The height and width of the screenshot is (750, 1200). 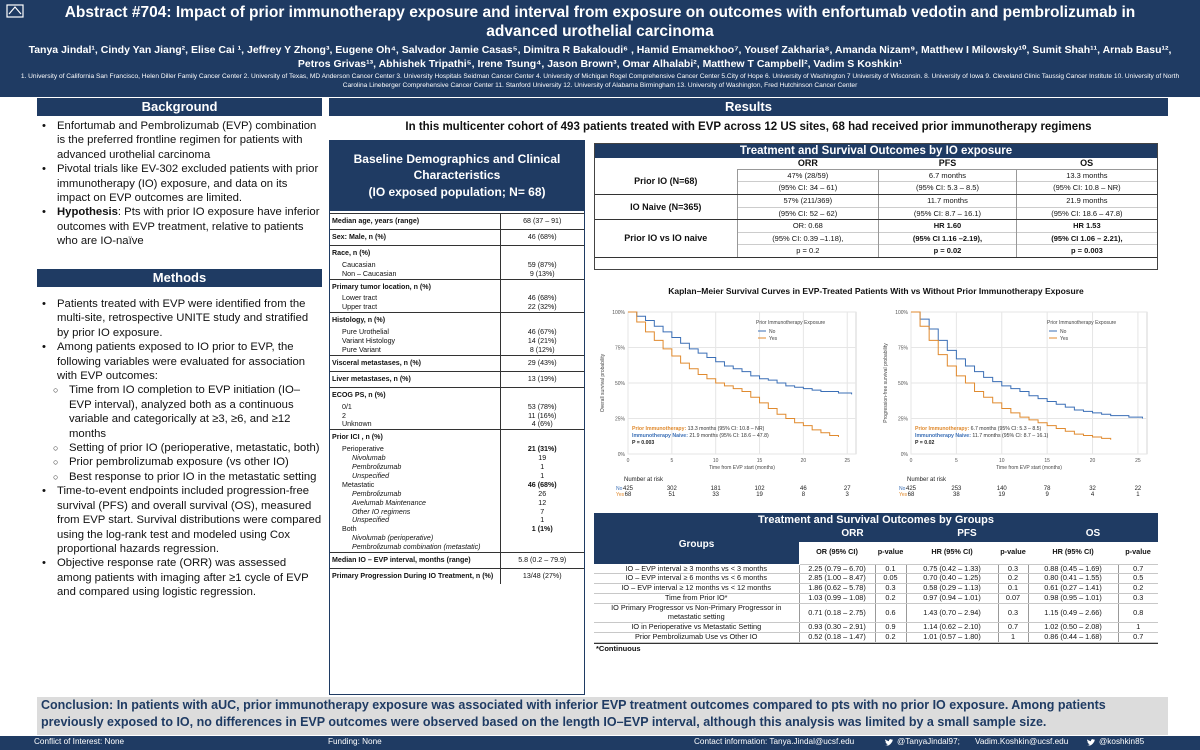 What do you see at coordinates (1137, 613) in the screenshot?
I see `groups-cell: 0.8` at bounding box center [1137, 613].